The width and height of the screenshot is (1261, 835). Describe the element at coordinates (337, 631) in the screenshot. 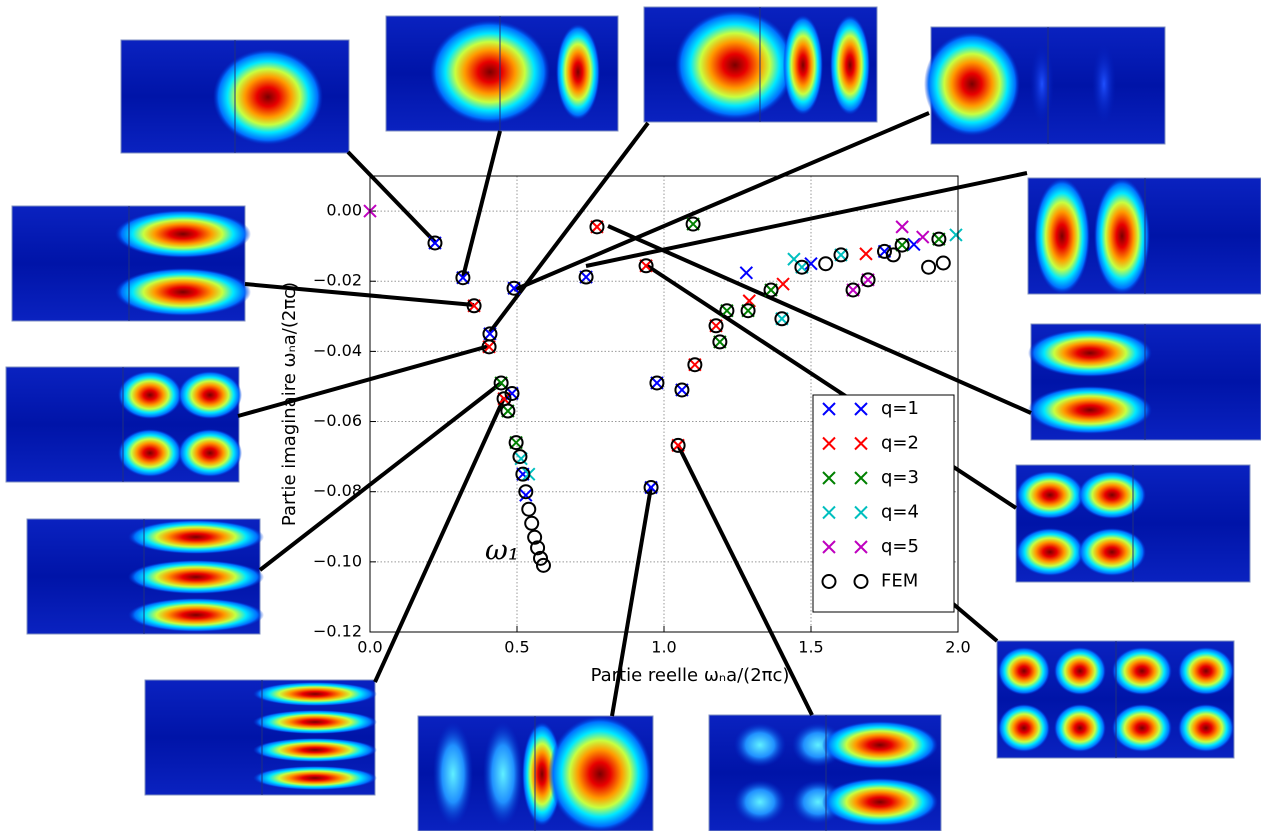

I see `y-tick-label: −0.12` at that location.